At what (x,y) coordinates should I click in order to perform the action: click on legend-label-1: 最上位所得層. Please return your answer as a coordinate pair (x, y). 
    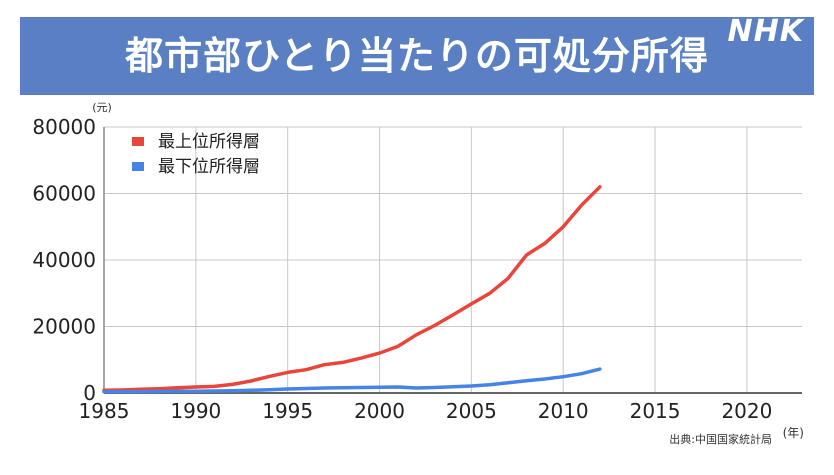
    Looking at the image, I should click on (209, 142).